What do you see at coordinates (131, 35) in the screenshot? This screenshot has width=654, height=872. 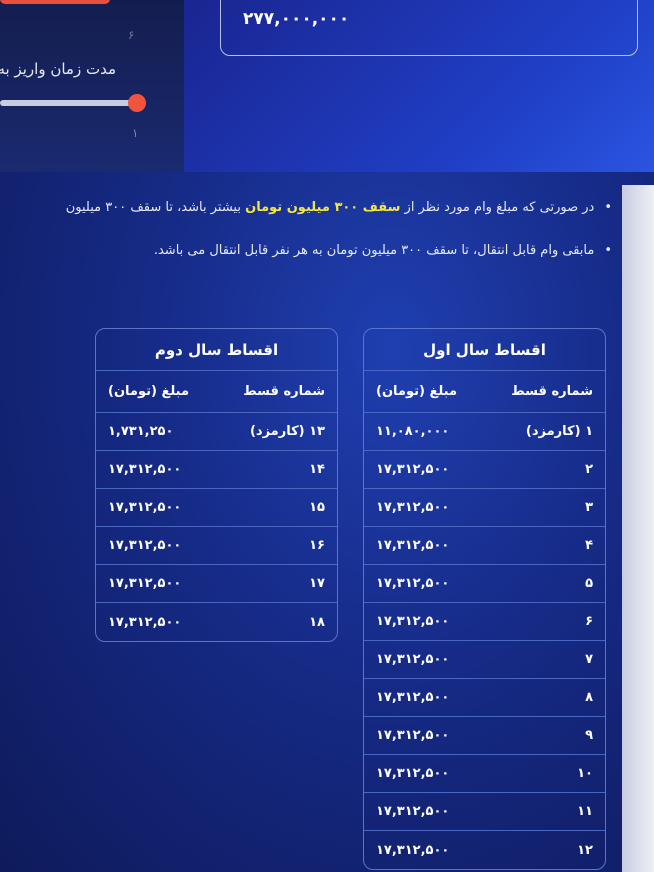 I see `duration-tick-max: ۶` at bounding box center [131, 35].